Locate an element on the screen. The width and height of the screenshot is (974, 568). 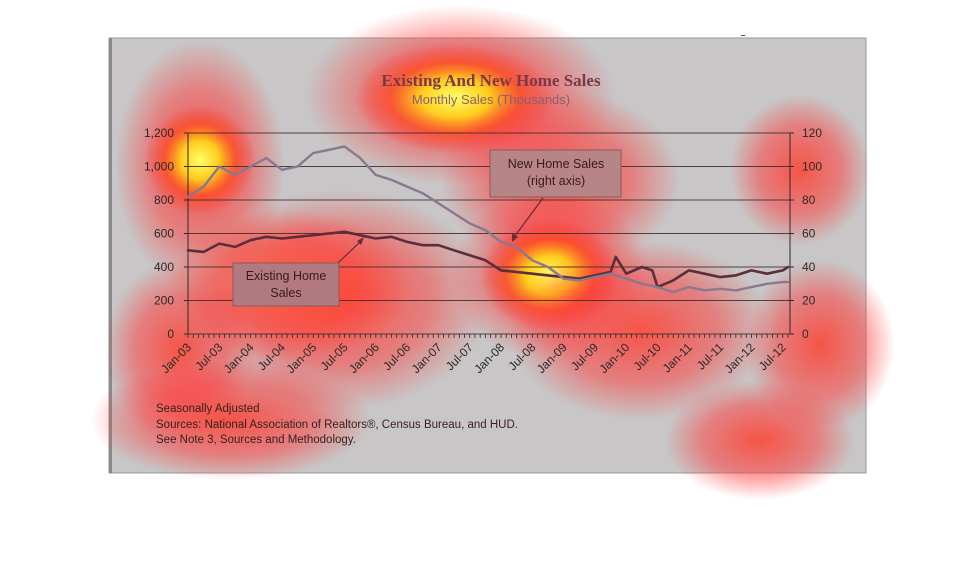
left-y-tick-label: 200 is located at coordinates (164, 301).